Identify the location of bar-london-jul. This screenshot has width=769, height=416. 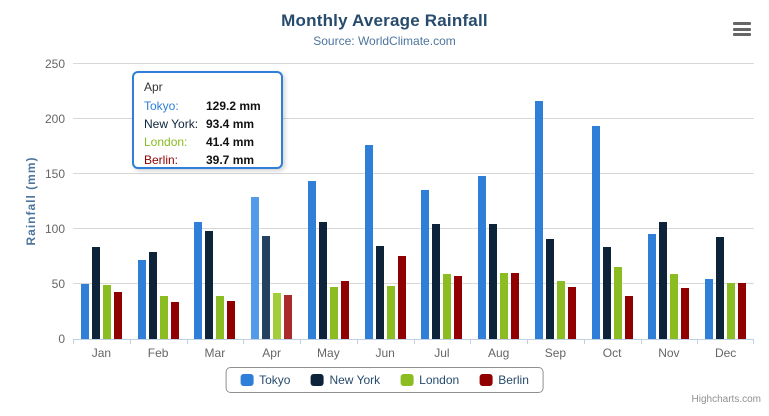
(447, 306).